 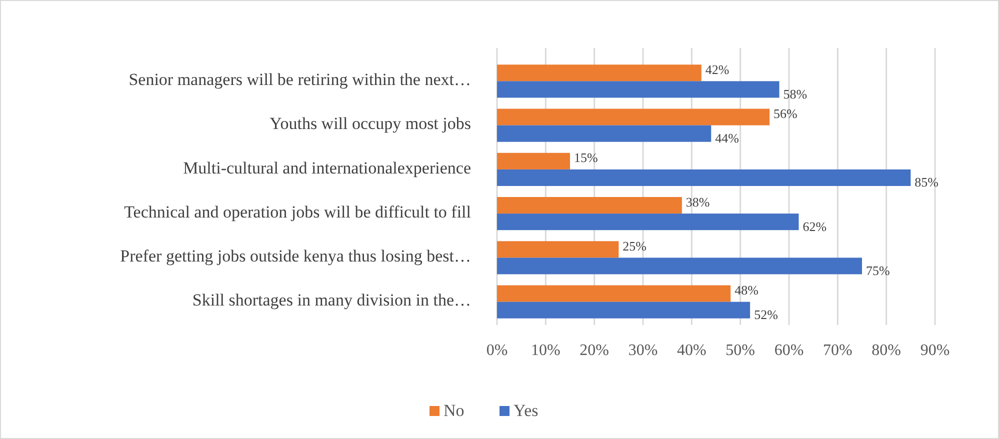 What do you see at coordinates (327, 168) in the screenshot?
I see `y-tick-label: Multi-cultural and internationalexperience` at bounding box center [327, 168].